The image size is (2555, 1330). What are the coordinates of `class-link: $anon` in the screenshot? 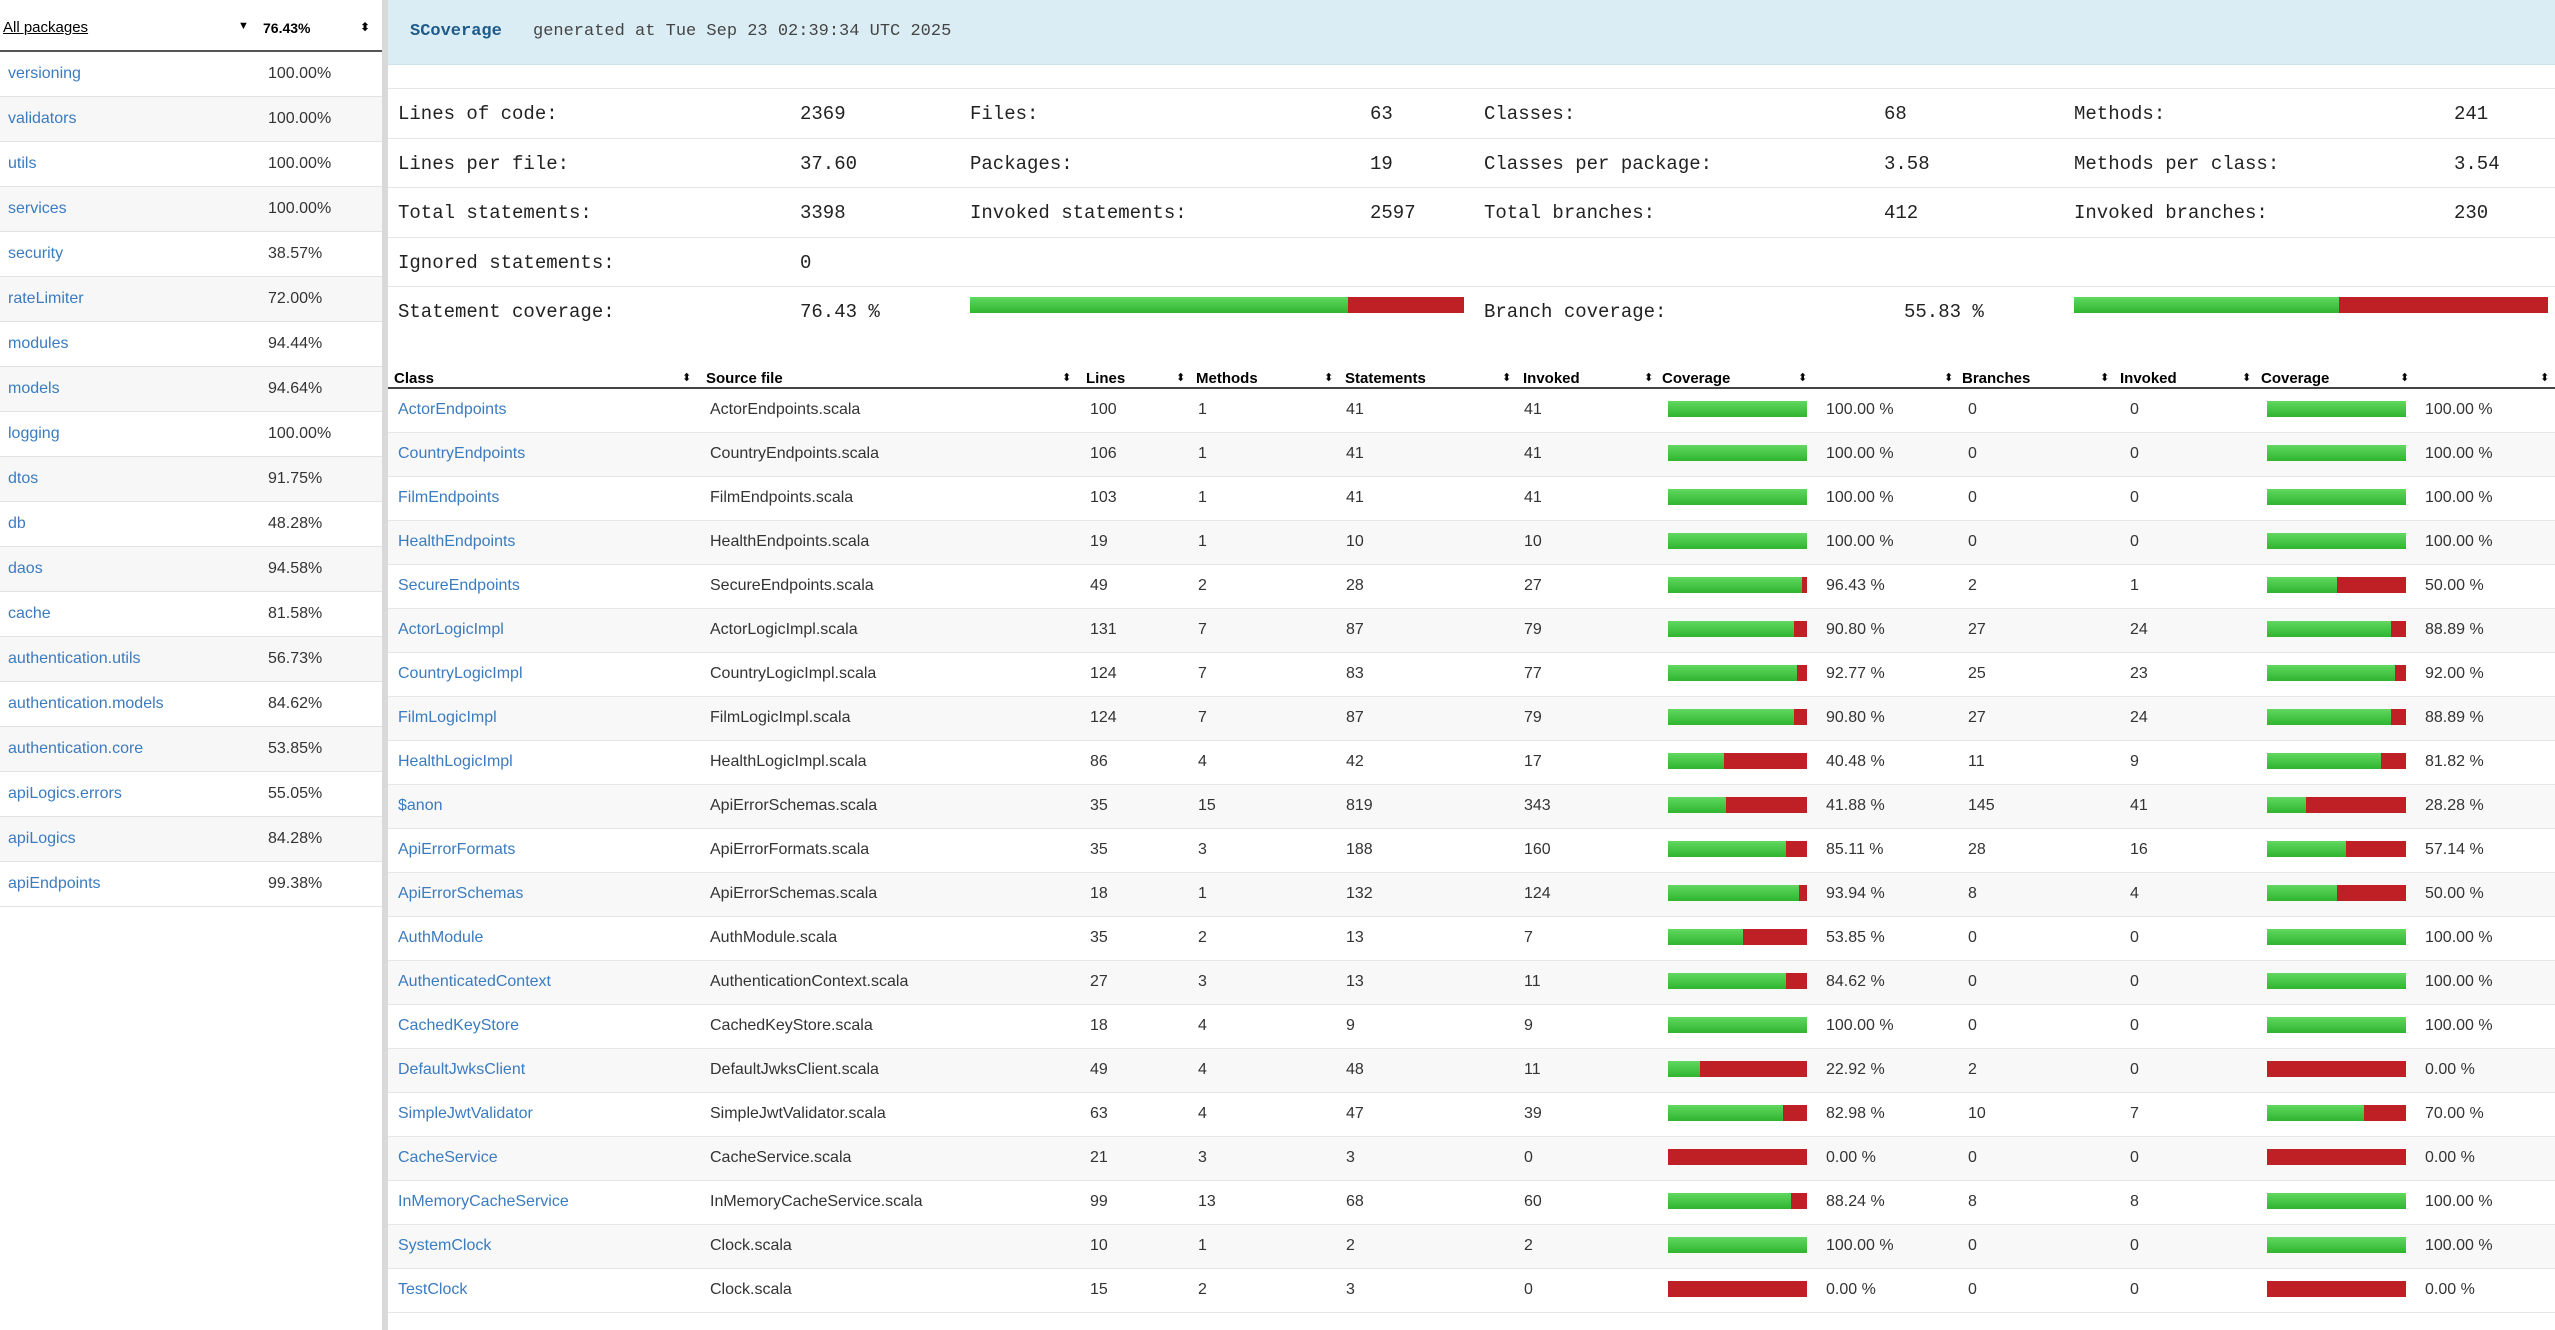 It's located at (420, 805).